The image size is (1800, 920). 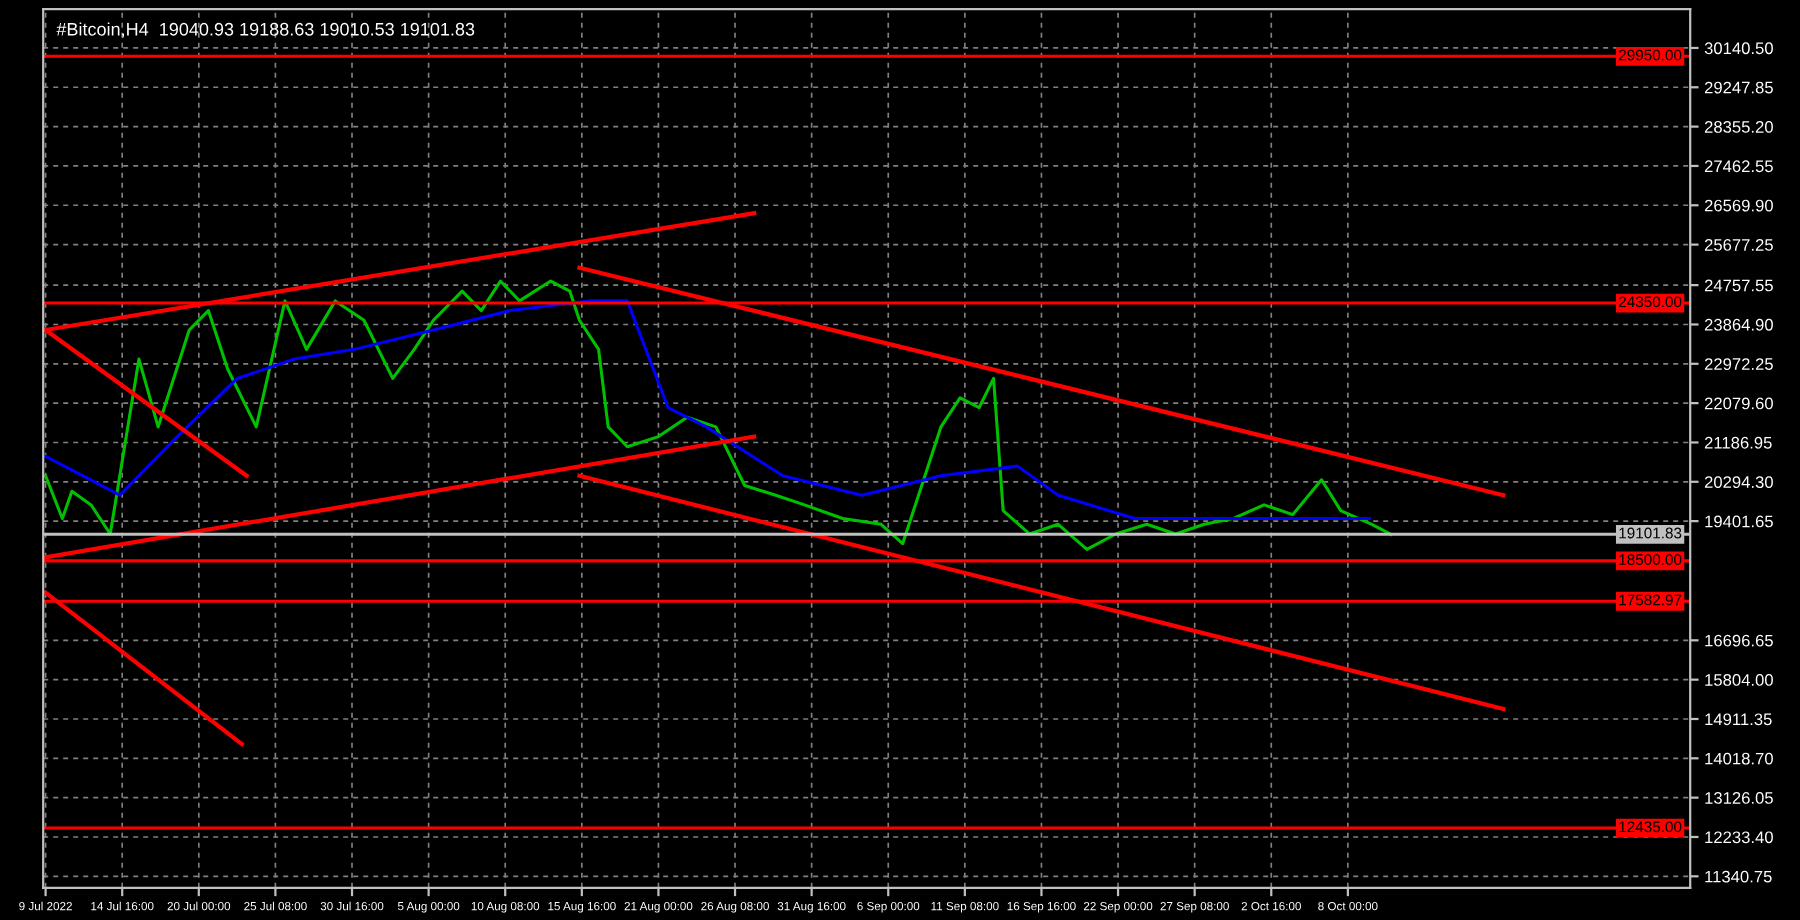 I want to click on y-tick-label: 25677.25, so click(x=1738, y=245).